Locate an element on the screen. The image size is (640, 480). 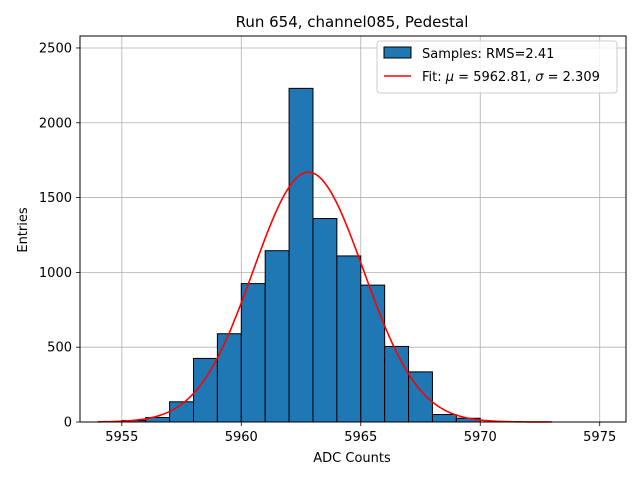
y-tick-label: 0 is located at coordinates (68, 423).